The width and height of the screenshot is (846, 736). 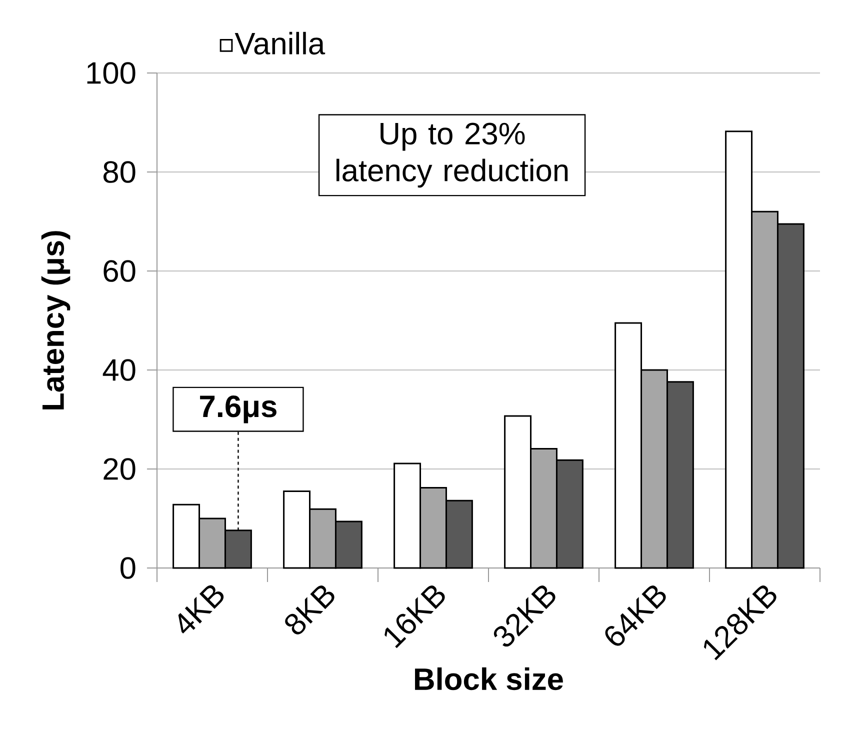 What do you see at coordinates (452, 155) in the screenshot?
I see `annotation: Up to 23% latency reduction` at bounding box center [452, 155].